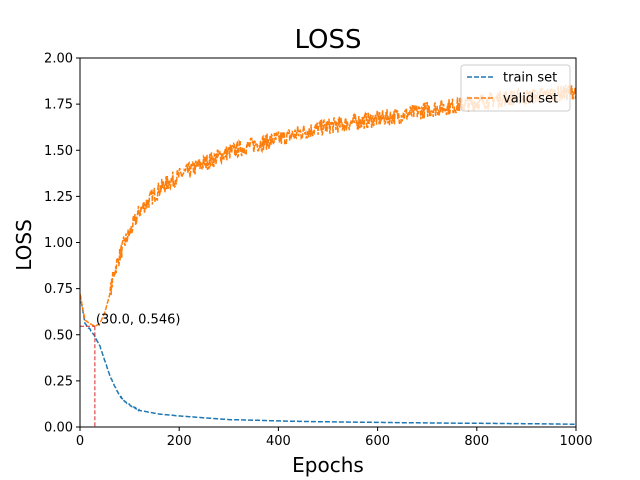 The width and height of the screenshot is (640, 480). Describe the element at coordinates (575, 441) in the screenshot. I see `x-tick-label: 1000` at that location.